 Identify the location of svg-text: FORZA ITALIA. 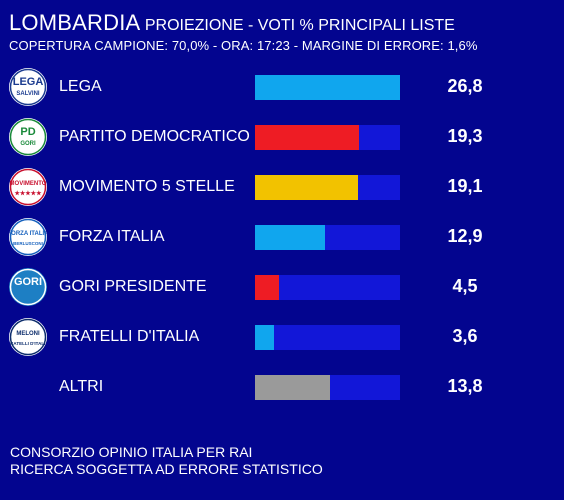
(28, 234).